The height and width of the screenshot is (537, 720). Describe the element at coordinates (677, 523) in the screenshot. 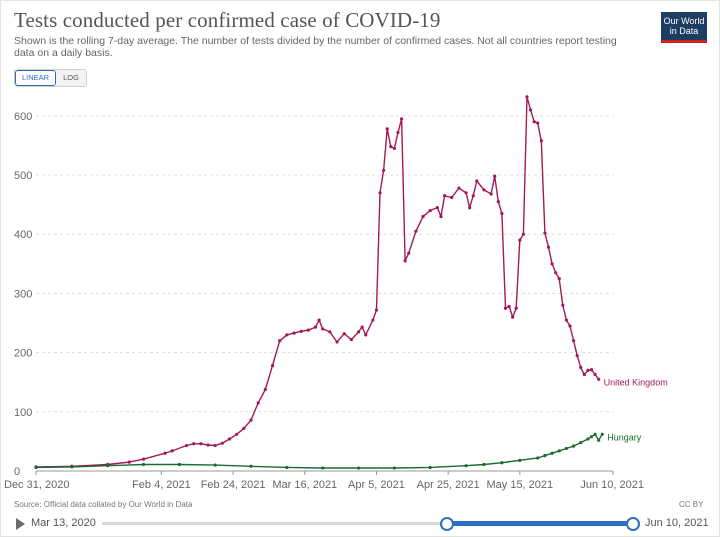

I see `timeline-end-label: Jun 10, 2021` at that location.